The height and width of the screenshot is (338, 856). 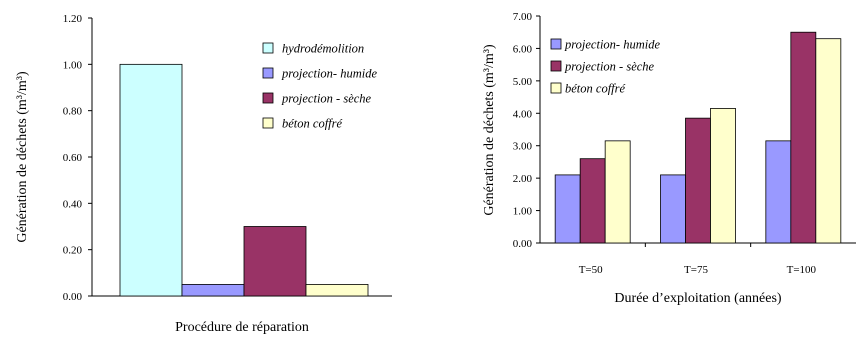 What do you see at coordinates (609, 67) in the screenshot?
I see `right-legend-label: projection - sèche` at bounding box center [609, 67].